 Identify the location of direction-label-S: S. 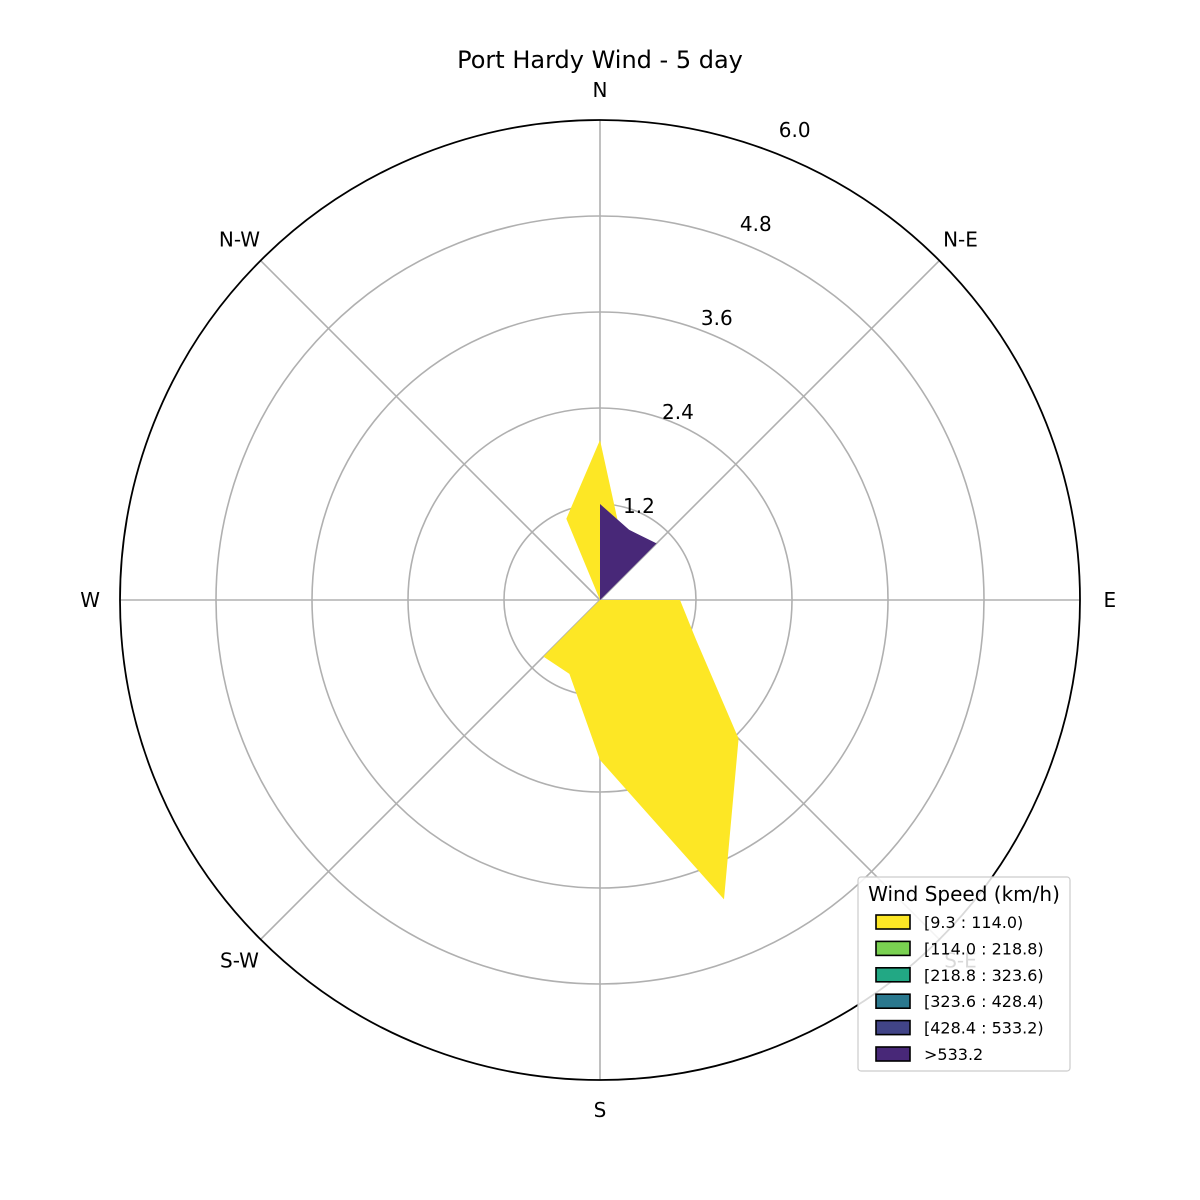
(600, 1110).